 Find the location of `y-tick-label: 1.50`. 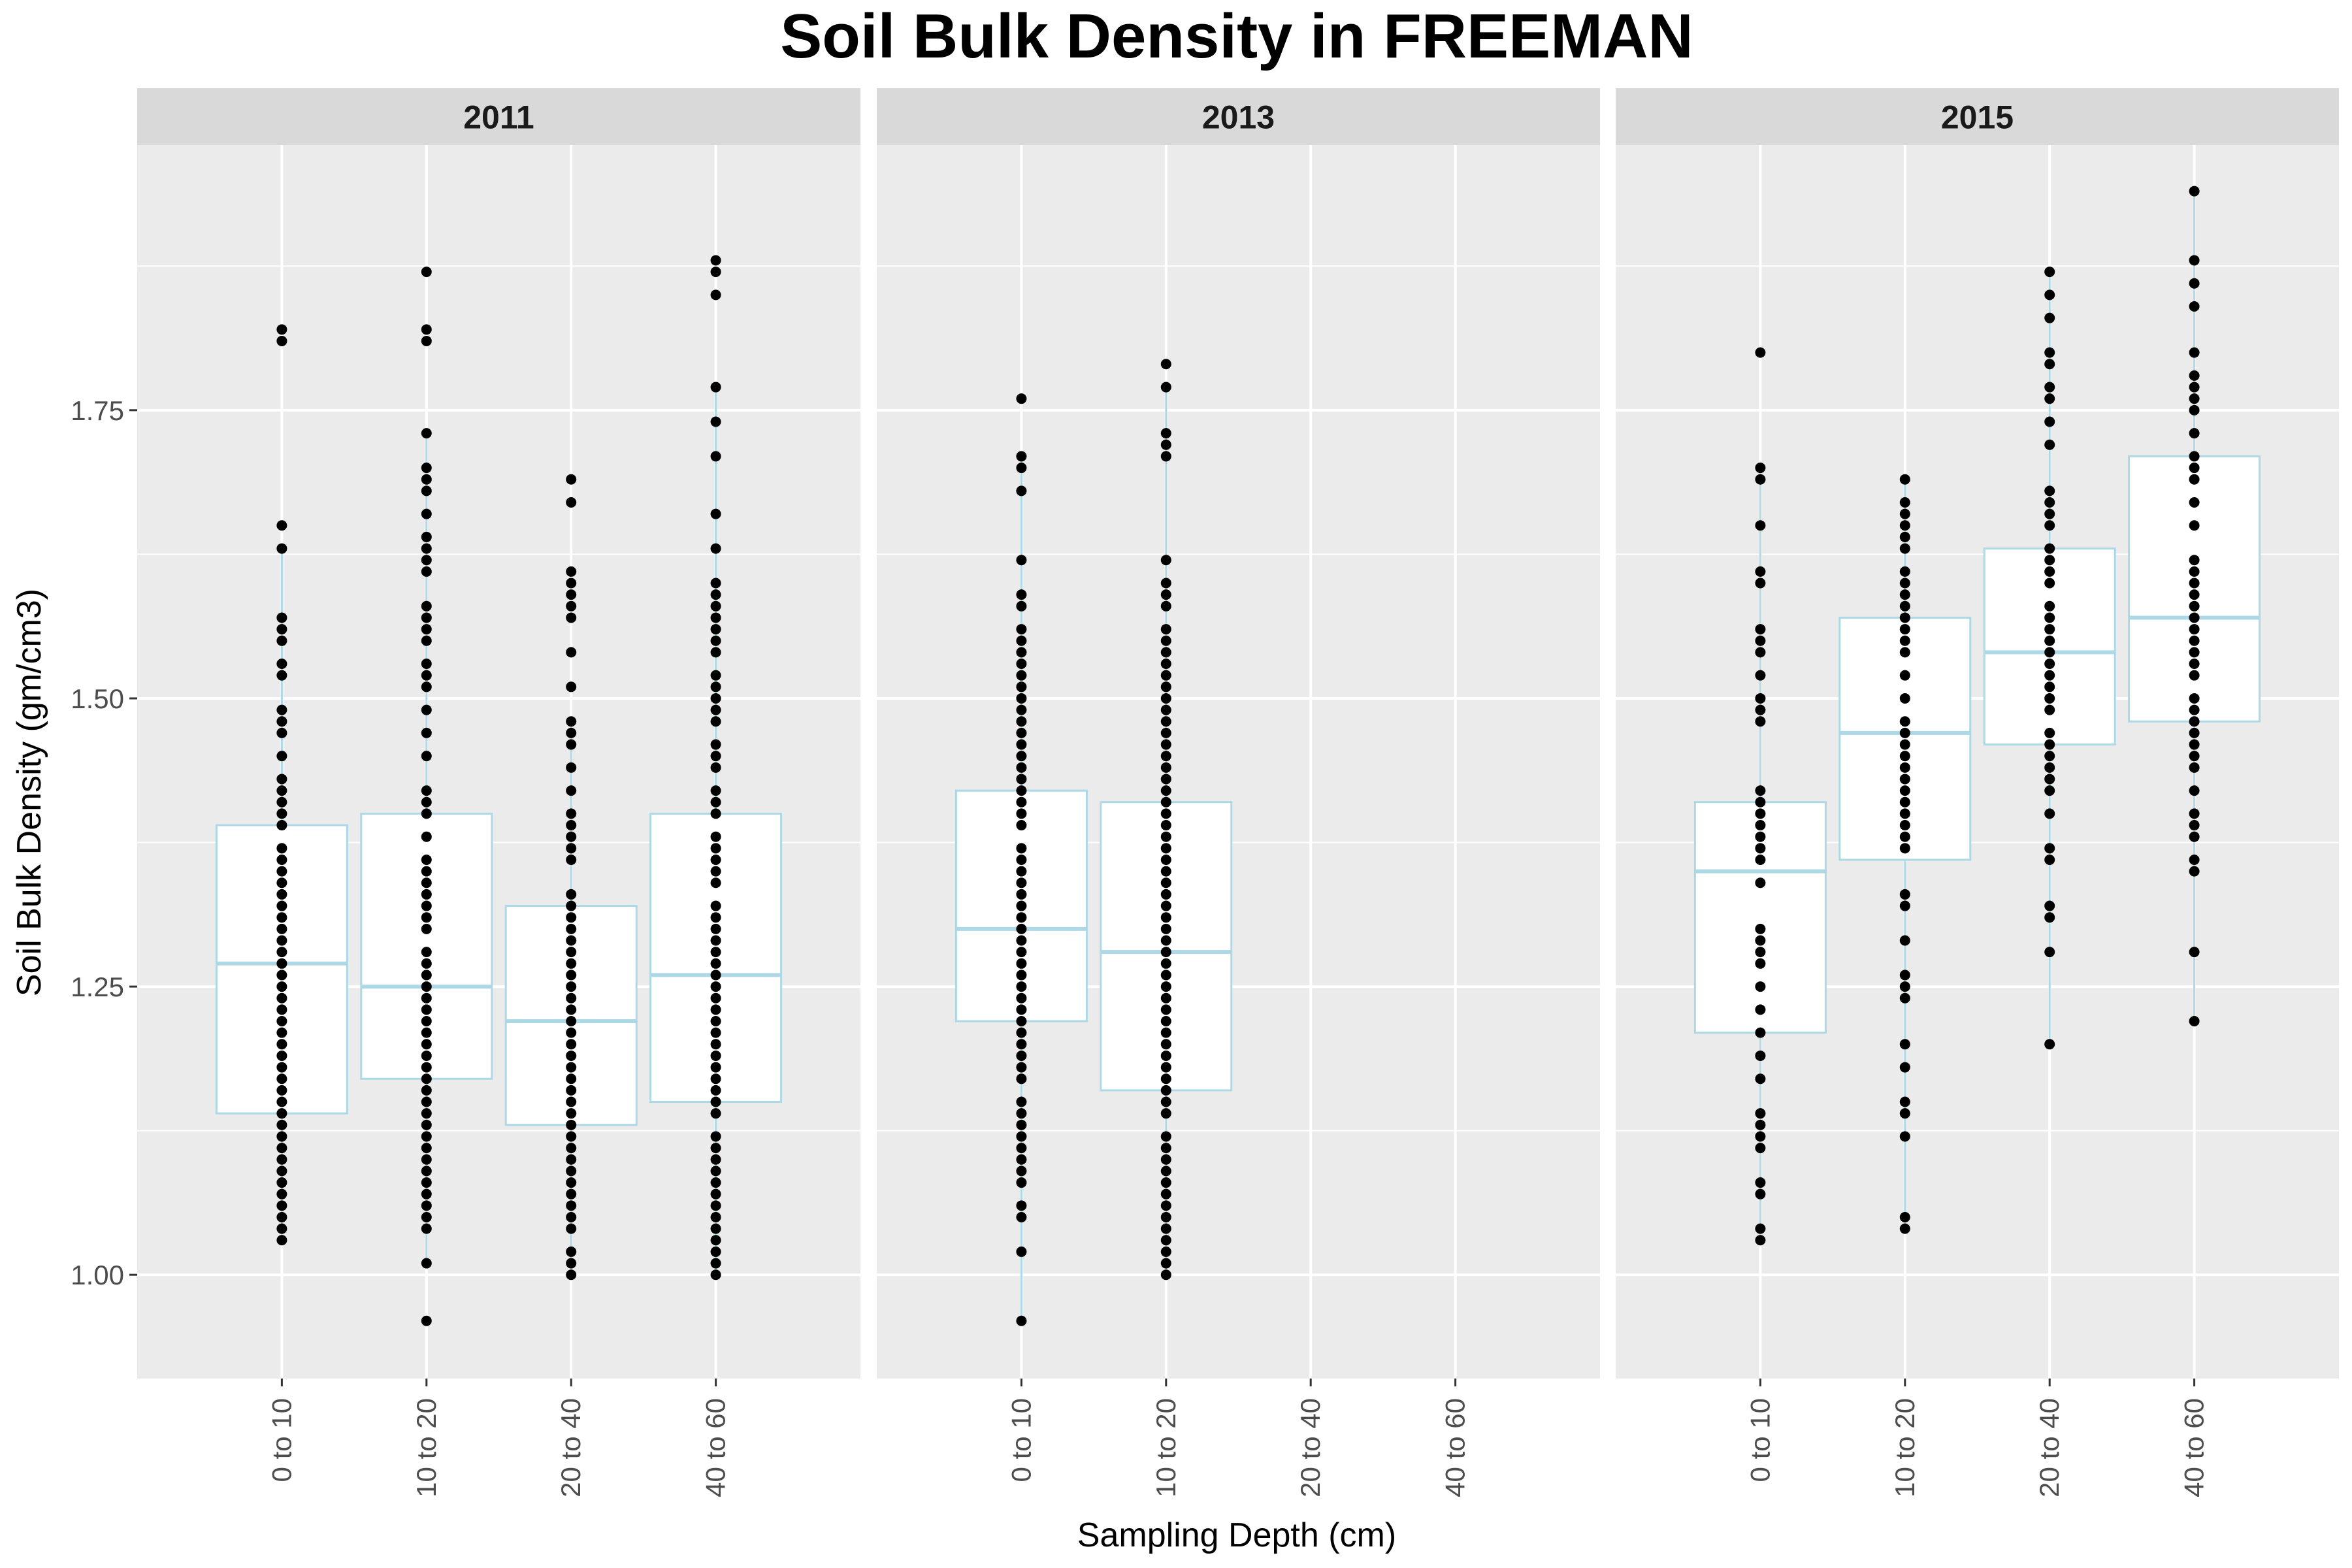

y-tick-label: 1.50 is located at coordinates (97, 698).